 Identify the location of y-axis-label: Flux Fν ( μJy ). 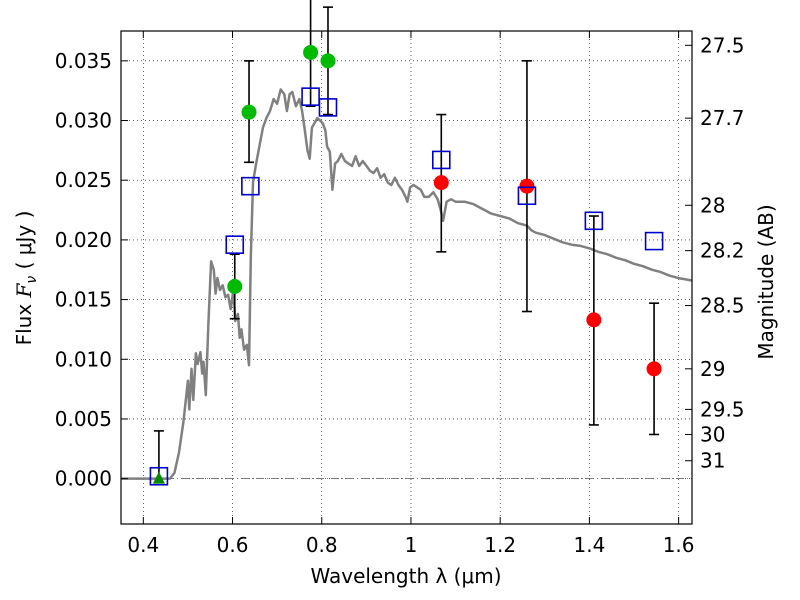
(26, 278).